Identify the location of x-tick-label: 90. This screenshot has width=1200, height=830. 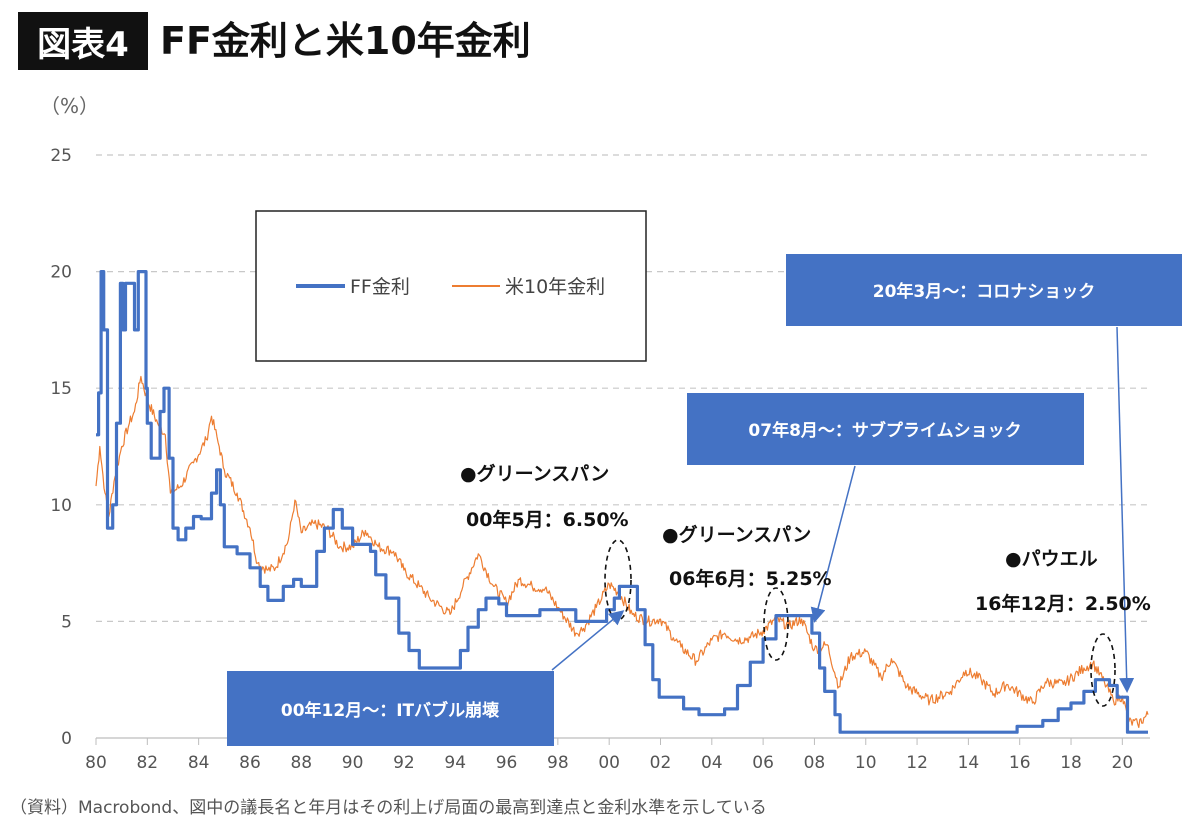
(353, 763).